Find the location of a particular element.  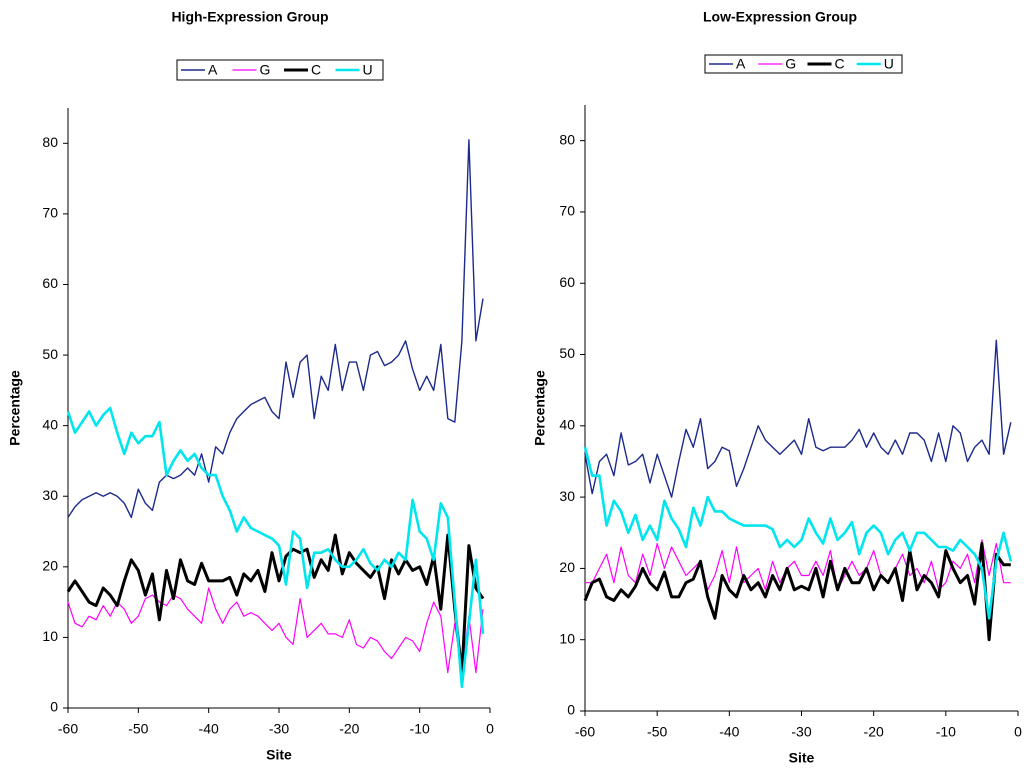

chart-title: Low-Expression Group is located at coordinates (780, 17).